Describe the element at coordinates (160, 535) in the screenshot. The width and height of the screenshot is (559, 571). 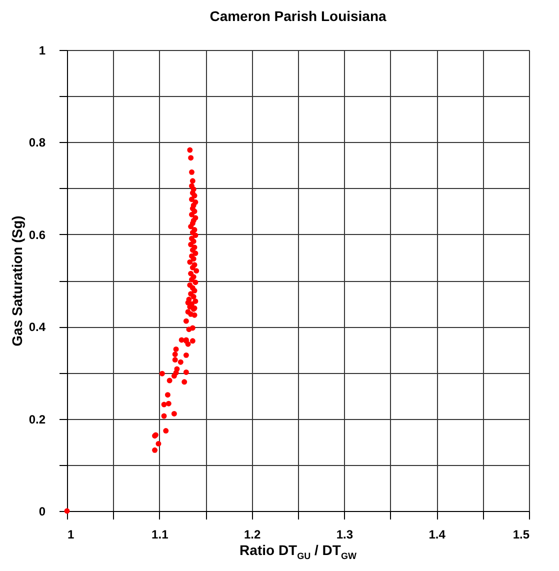
I see `x-tick-label: 1.1` at that location.